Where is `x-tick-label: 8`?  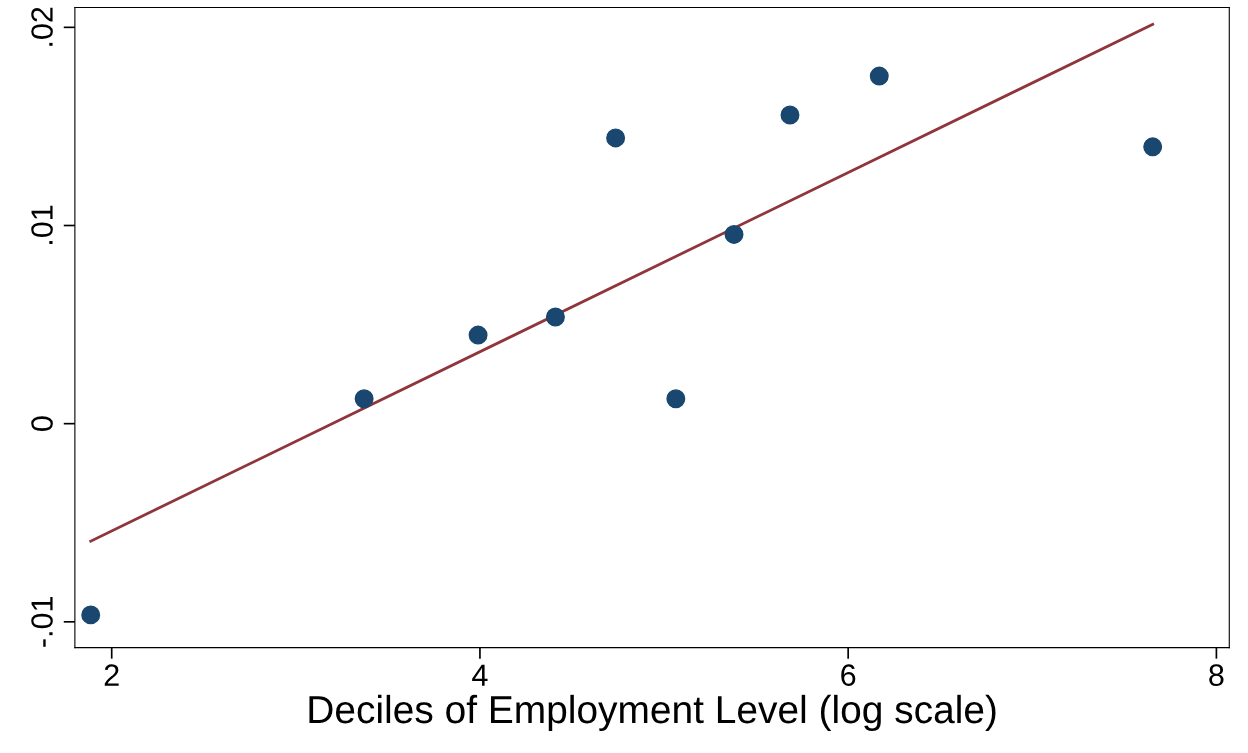
x-tick-label: 8 is located at coordinates (1216, 675).